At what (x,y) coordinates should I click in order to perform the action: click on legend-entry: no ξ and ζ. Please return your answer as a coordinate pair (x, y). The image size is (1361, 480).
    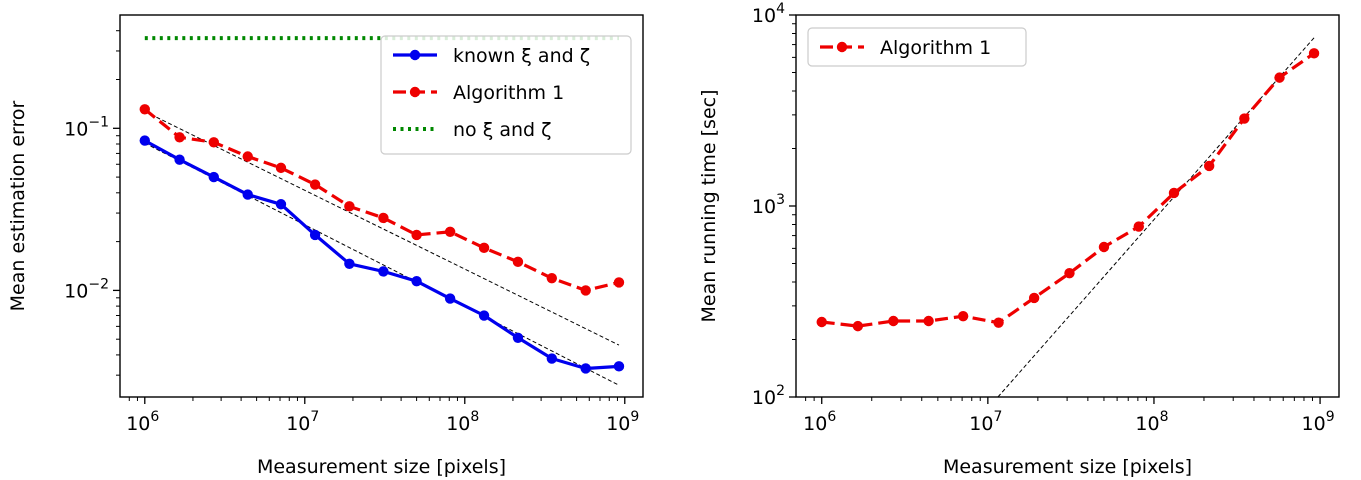
    Looking at the image, I should click on (502, 130).